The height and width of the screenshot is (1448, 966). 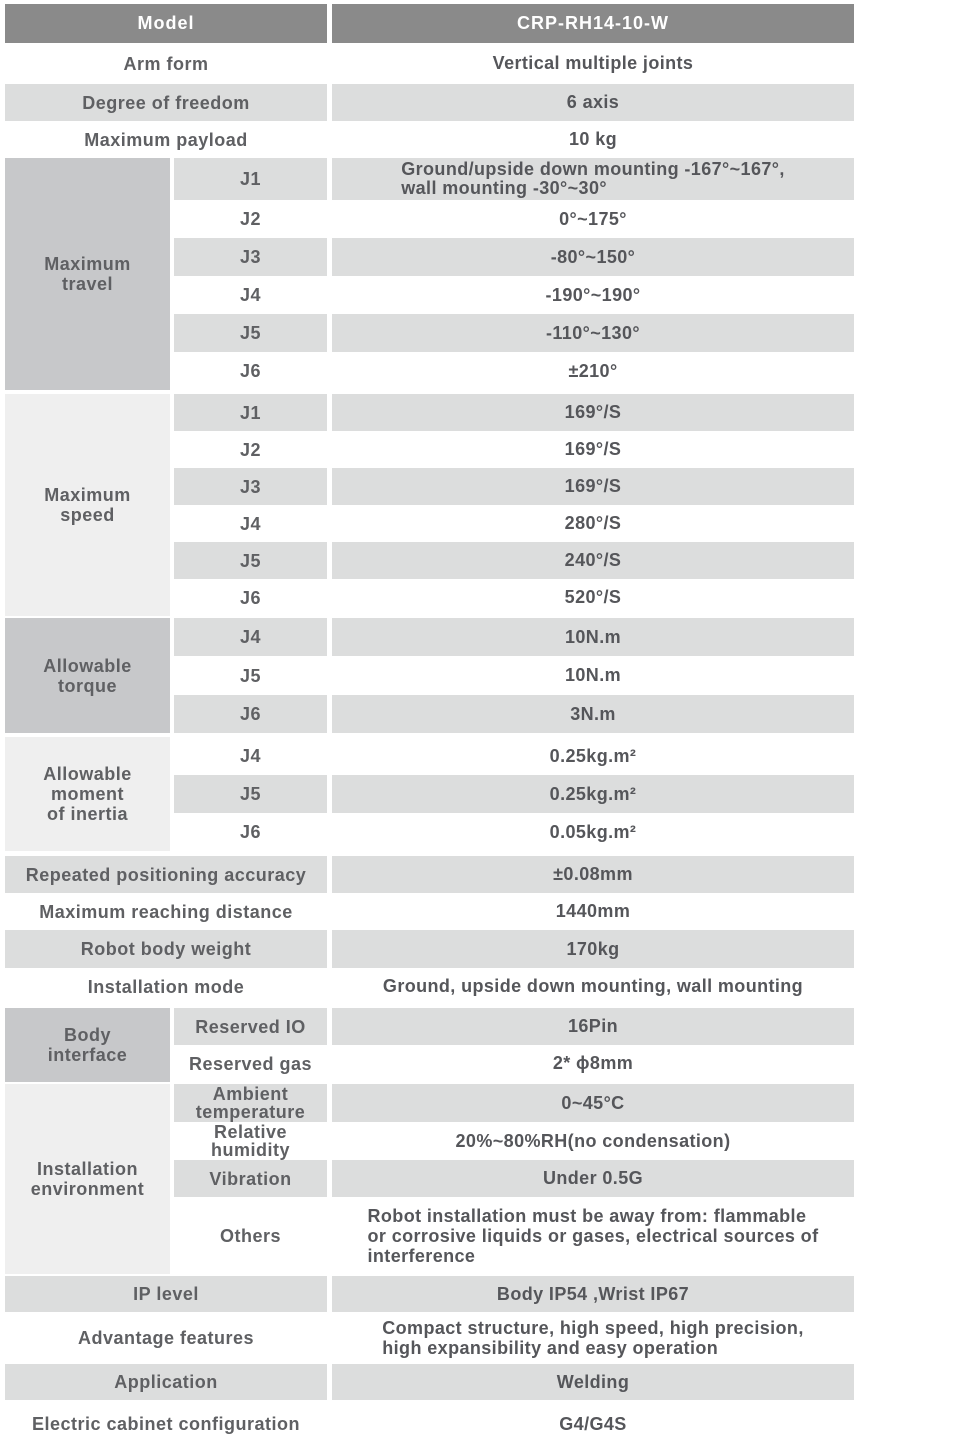 What do you see at coordinates (166, 874) in the screenshot?
I see `spec-label: Repeated positioning accuracy` at bounding box center [166, 874].